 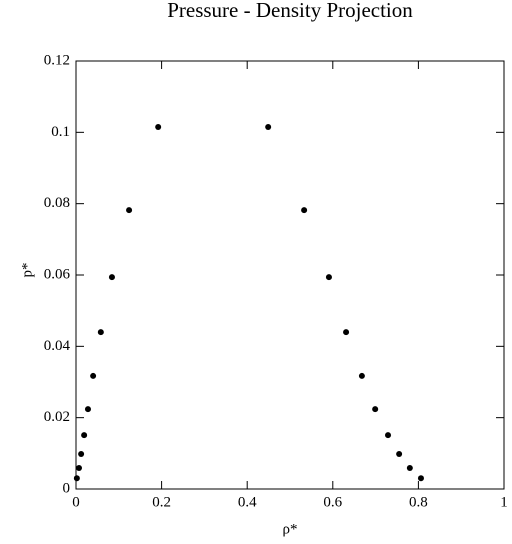 What do you see at coordinates (57, 274) in the screenshot?
I see `y-tick-label: 0.06` at bounding box center [57, 274].